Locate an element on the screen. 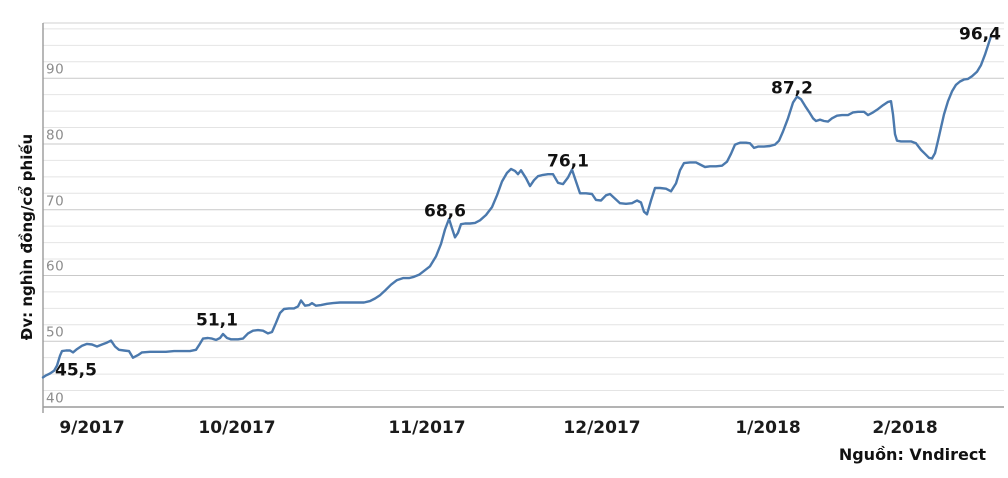  data-label: 76,1 is located at coordinates (568, 161).